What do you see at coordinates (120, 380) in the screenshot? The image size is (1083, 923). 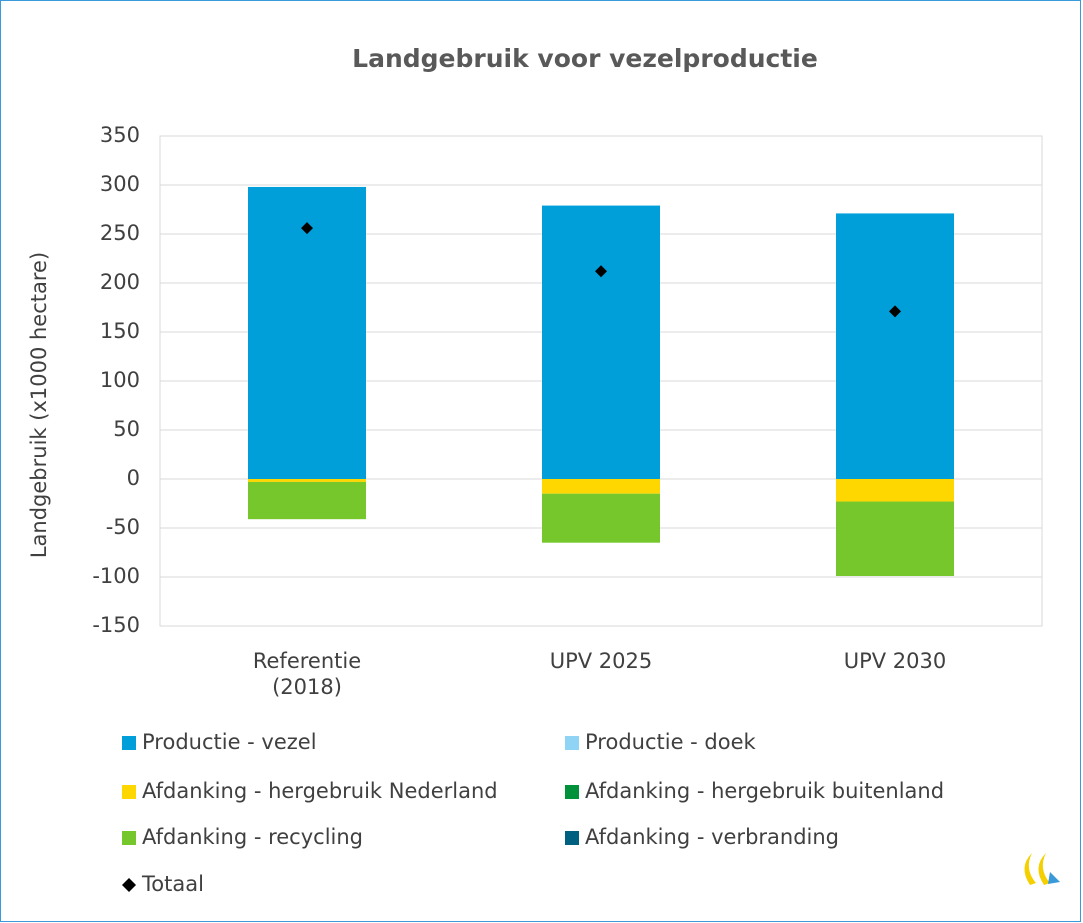 I see `y-tick-label: 100` at bounding box center [120, 380].